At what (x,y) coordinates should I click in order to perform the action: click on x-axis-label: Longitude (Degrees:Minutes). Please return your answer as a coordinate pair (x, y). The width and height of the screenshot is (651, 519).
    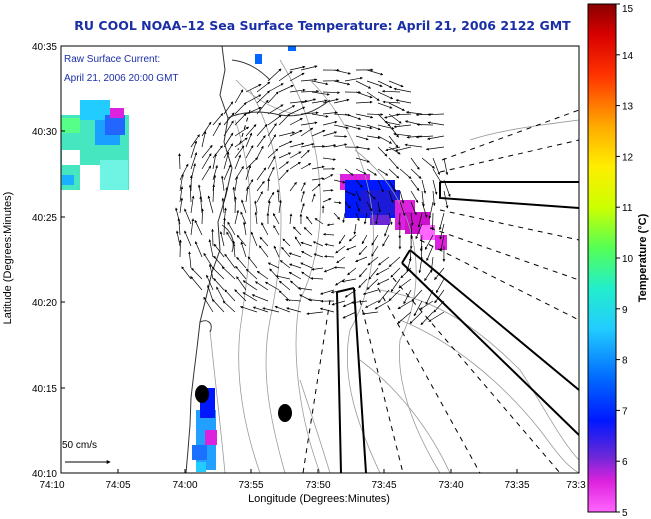
    Looking at the image, I should click on (319, 499).